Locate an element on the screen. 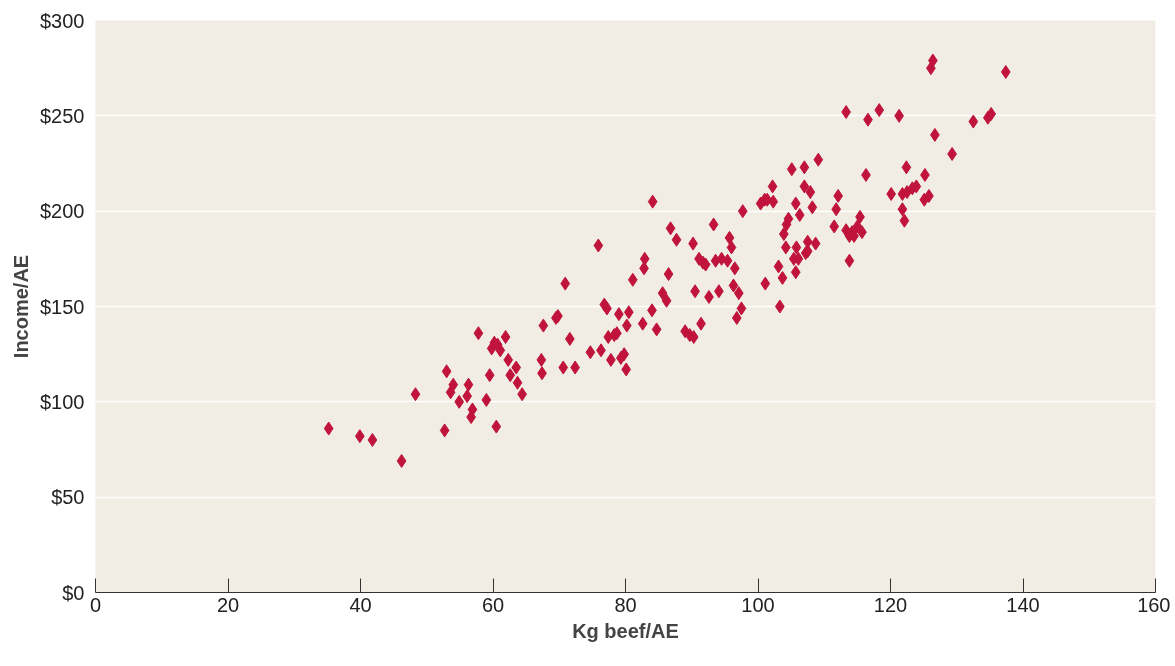 Image resolution: width=1175 pixels, height=666 pixels. y-tick-label: $100 is located at coordinates (62, 401).